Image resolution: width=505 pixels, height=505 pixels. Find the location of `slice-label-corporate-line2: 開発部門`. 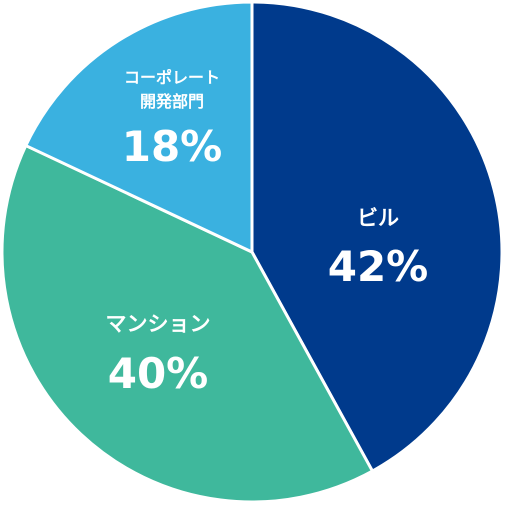

slice-label-corporate-line2: 開発部門 is located at coordinates (172, 101).